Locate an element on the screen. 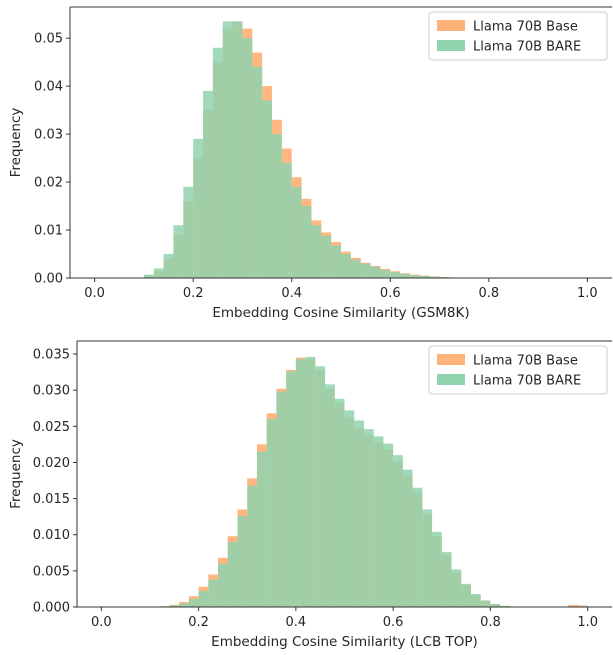 The width and height of the screenshot is (613, 655). y-tick-label: 0.00 is located at coordinates (48, 279).